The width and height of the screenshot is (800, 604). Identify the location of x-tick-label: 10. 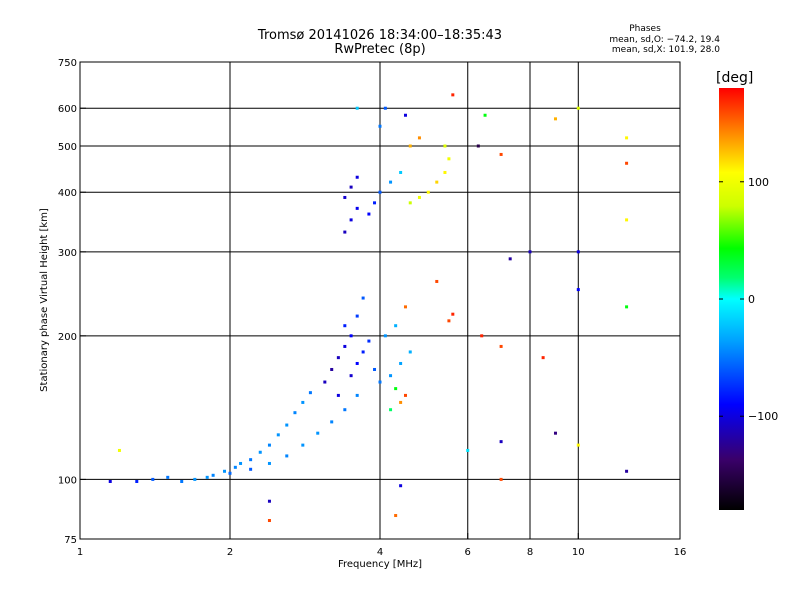
(578, 552).